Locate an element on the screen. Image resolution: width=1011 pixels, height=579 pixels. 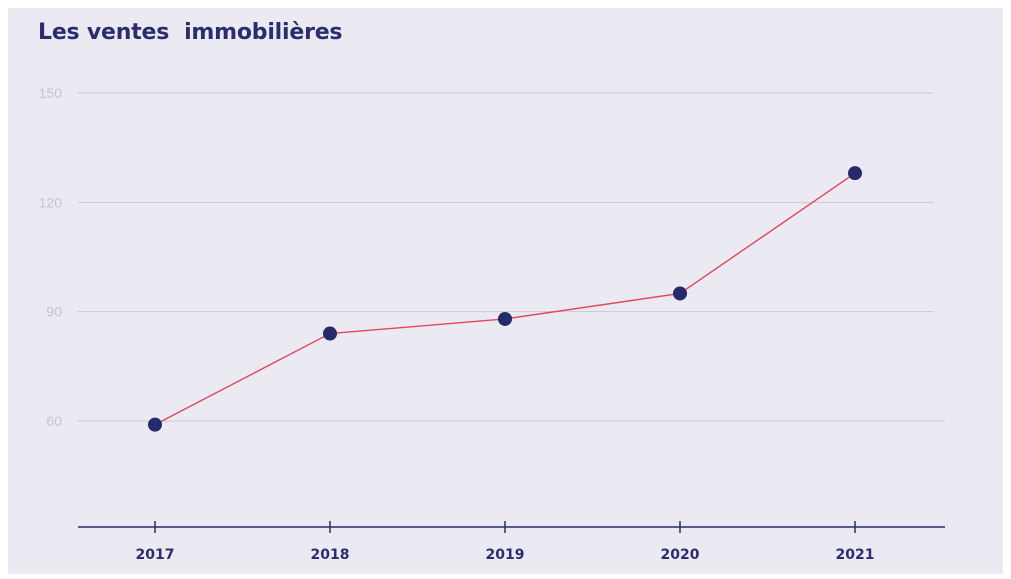
x-tick-label-2020: 2020 is located at coordinates (680, 555).